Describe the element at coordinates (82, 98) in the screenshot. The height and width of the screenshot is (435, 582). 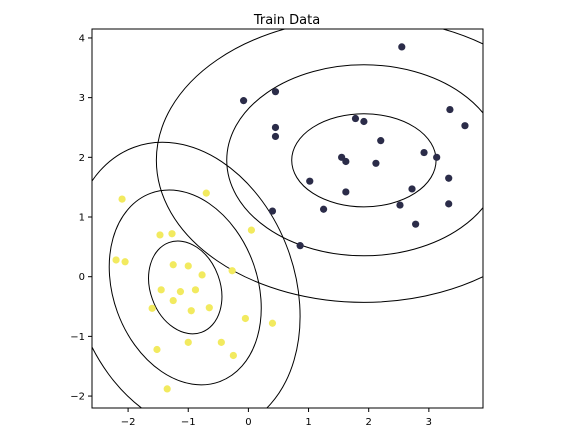
I see `y-tick-label: 3` at that location.